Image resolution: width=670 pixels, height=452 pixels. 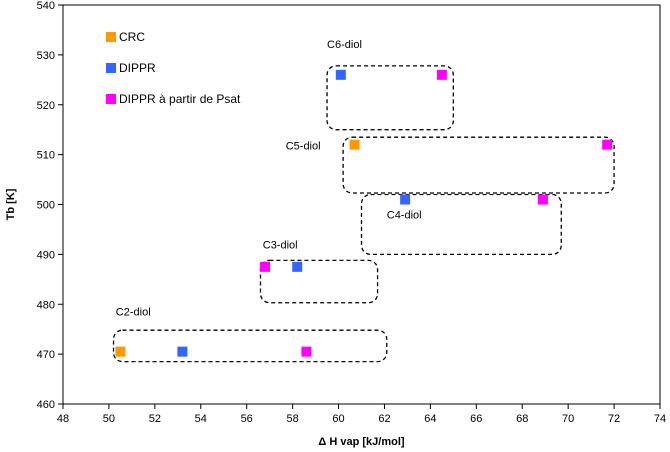 I want to click on x-tick-label: 50, so click(x=109, y=419).